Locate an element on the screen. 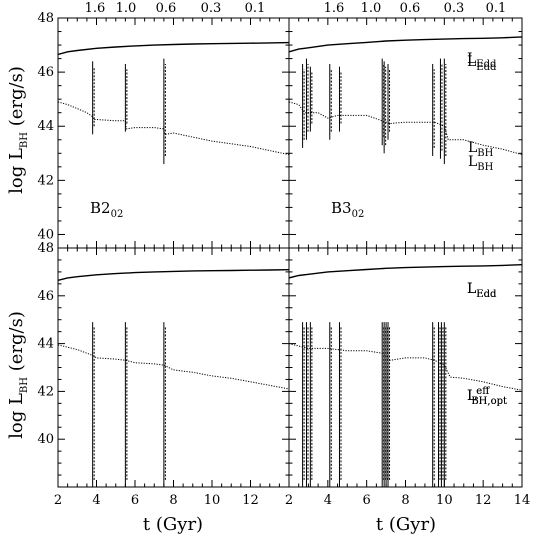 Image resolution: width=534 pixels, height=538 pixels. y-axis-label-top: log LBH (erg/s) is located at coordinates (18, 130).